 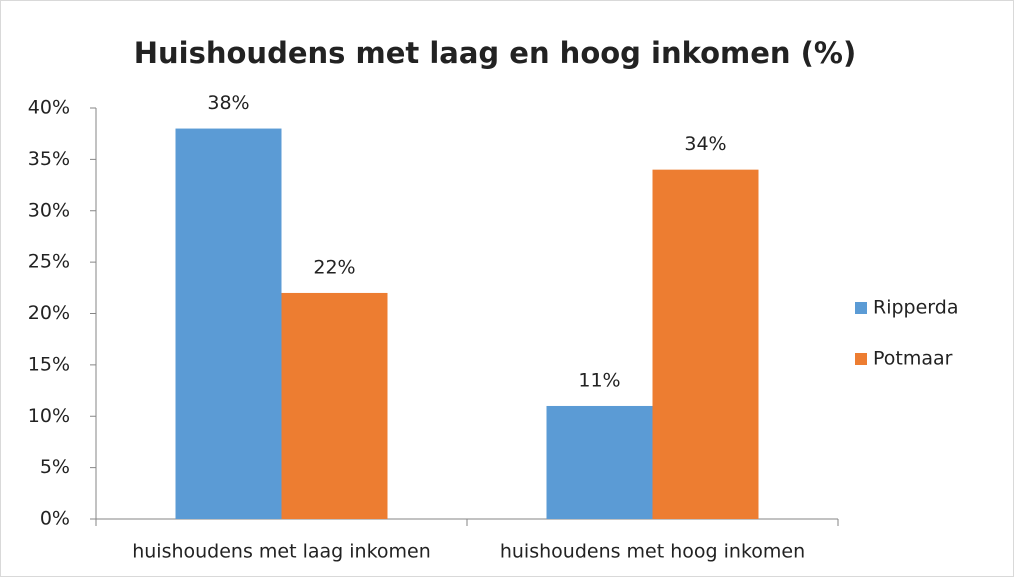 I want to click on y-tick-label: 40%, so click(x=49, y=108).